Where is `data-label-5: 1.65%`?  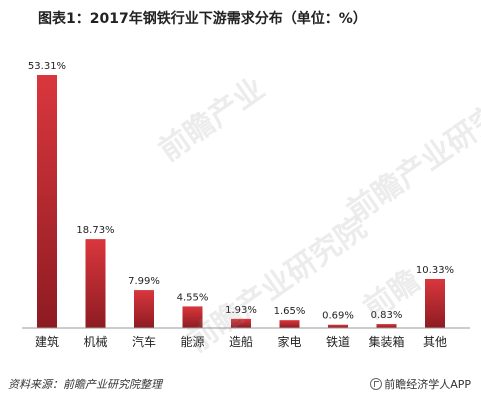 data-label-5: 1.65% is located at coordinates (290, 311).